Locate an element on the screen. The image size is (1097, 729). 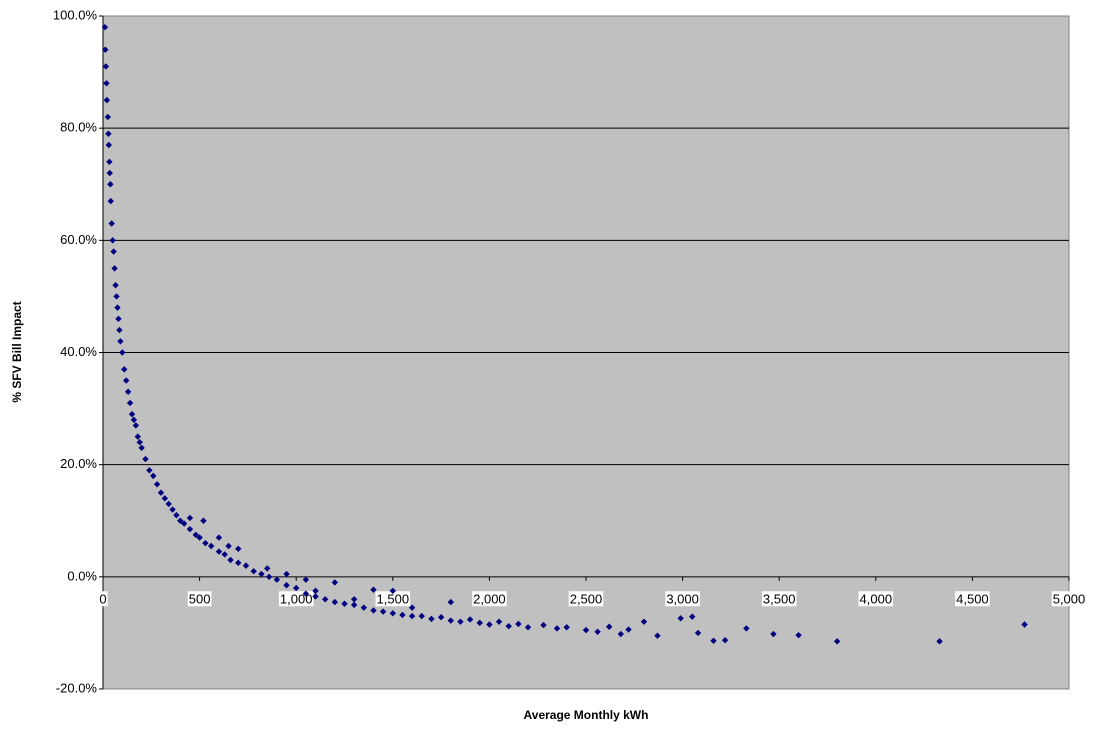
y-tick-label: 100.0% is located at coordinates (75, 14).